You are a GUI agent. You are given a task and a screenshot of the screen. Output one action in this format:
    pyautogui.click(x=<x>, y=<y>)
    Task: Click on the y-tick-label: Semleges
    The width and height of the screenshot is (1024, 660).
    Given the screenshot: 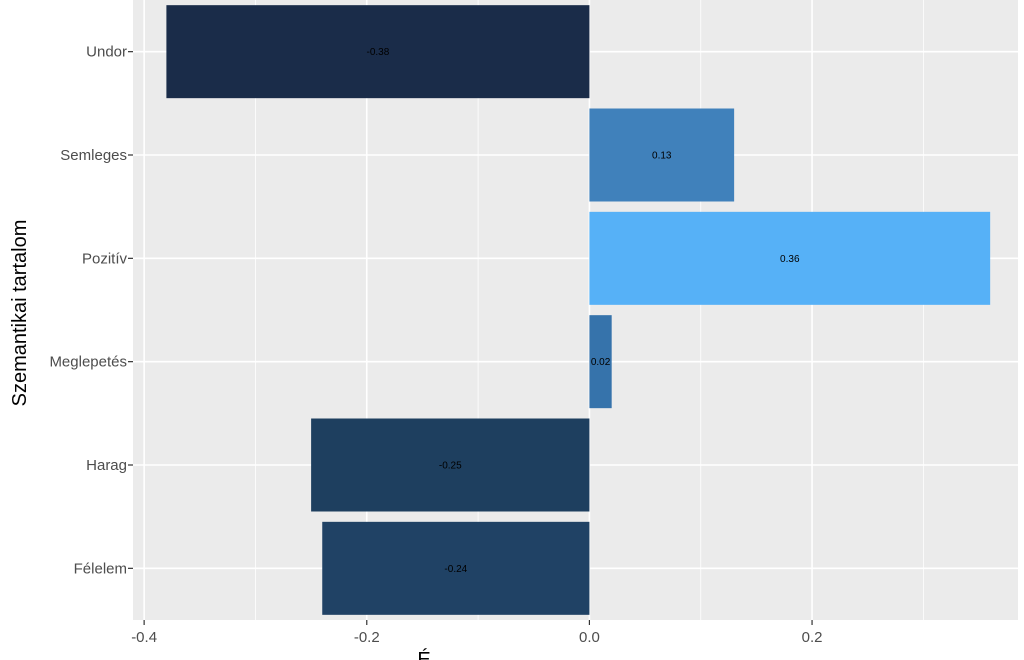 What is the action you would take?
    pyautogui.click(x=93, y=155)
    